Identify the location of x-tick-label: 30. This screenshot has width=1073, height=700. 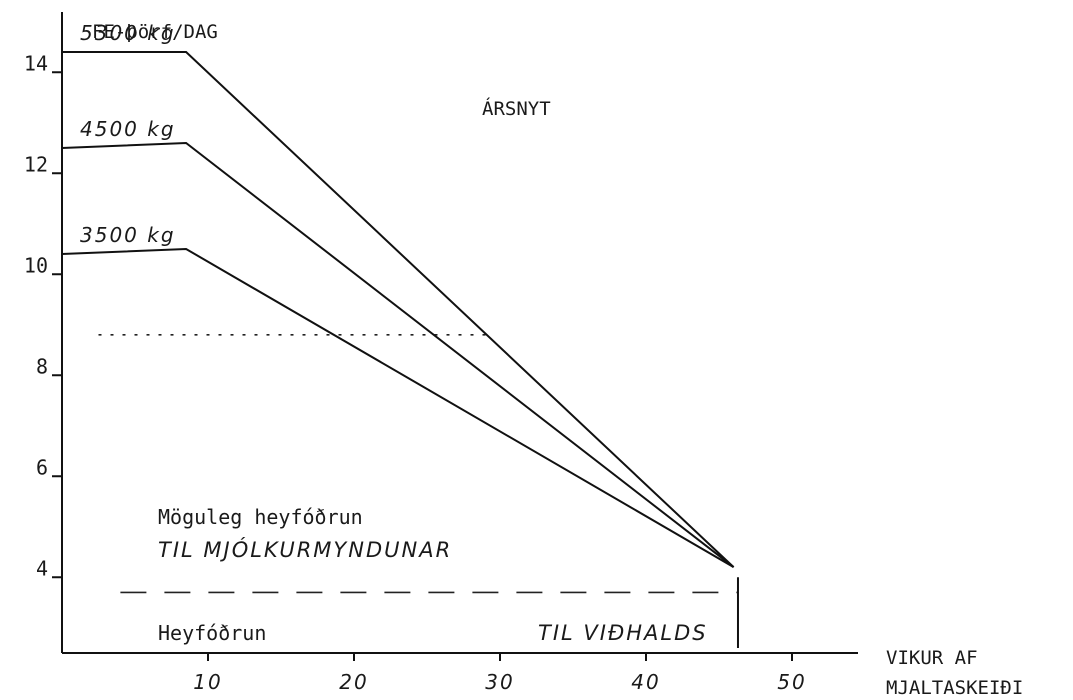
(499, 682).